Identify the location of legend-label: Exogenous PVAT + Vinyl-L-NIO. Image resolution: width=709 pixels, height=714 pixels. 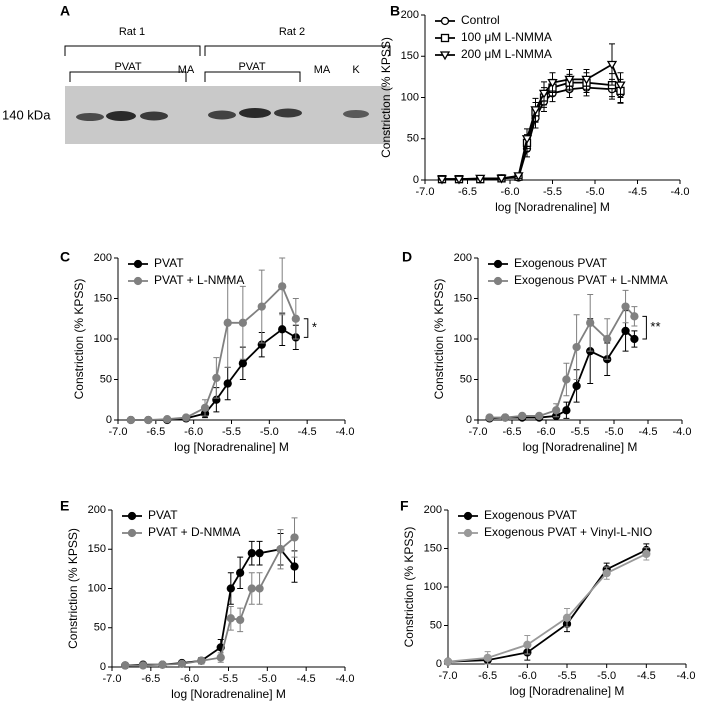
(568, 532).